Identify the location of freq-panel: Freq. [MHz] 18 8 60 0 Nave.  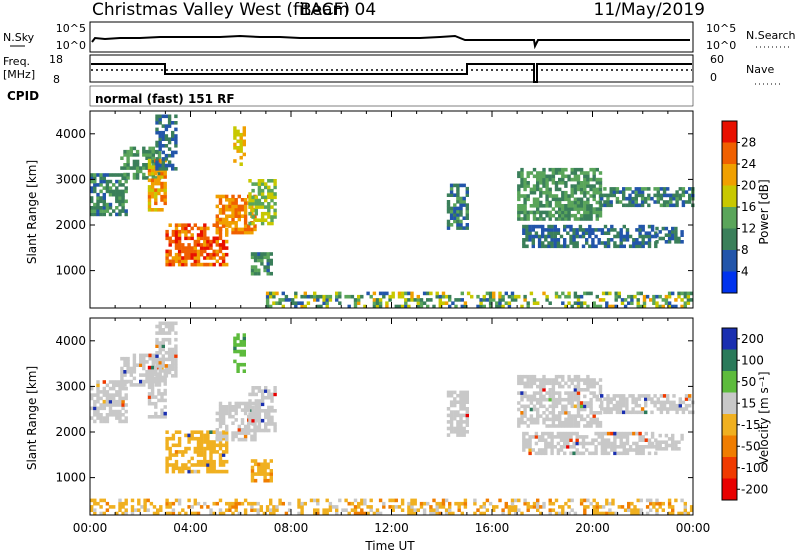
(391, 69).